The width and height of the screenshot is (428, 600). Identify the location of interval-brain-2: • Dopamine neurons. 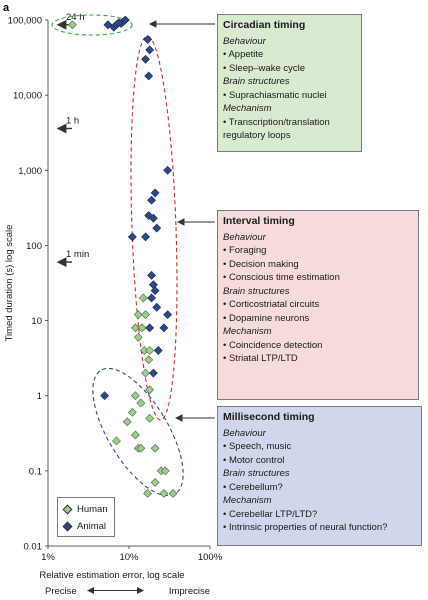
(266, 318).